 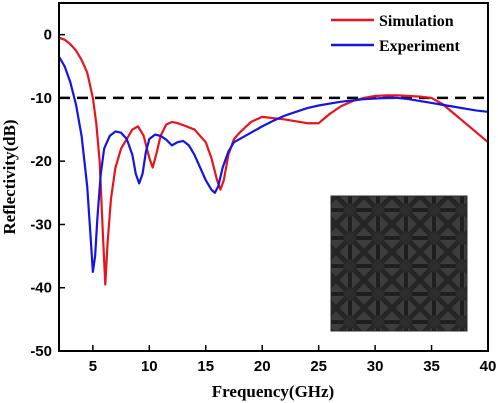 What do you see at coordinates (396, 34) in the screenshot?
I see `legend: Simulation Experiment` at bounding box center [396, 34].